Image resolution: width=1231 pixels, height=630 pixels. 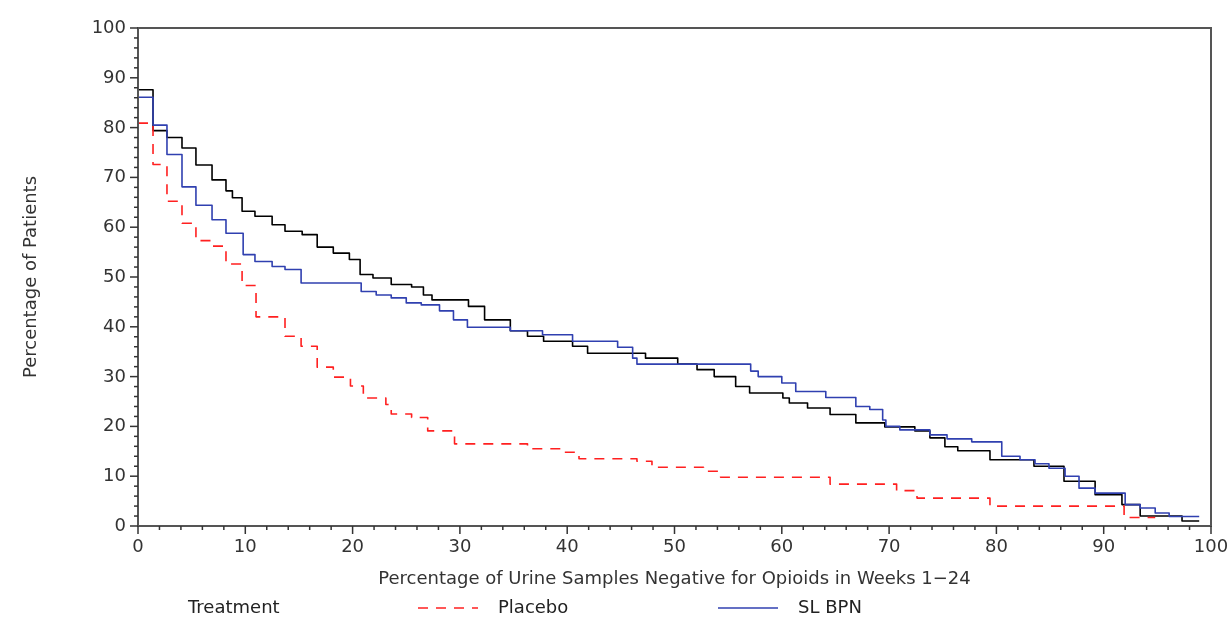 What do you see at coordinates (233, 606) in the screenshot?
I see `legend-title: Treatment` at bounding box center [233, 606].